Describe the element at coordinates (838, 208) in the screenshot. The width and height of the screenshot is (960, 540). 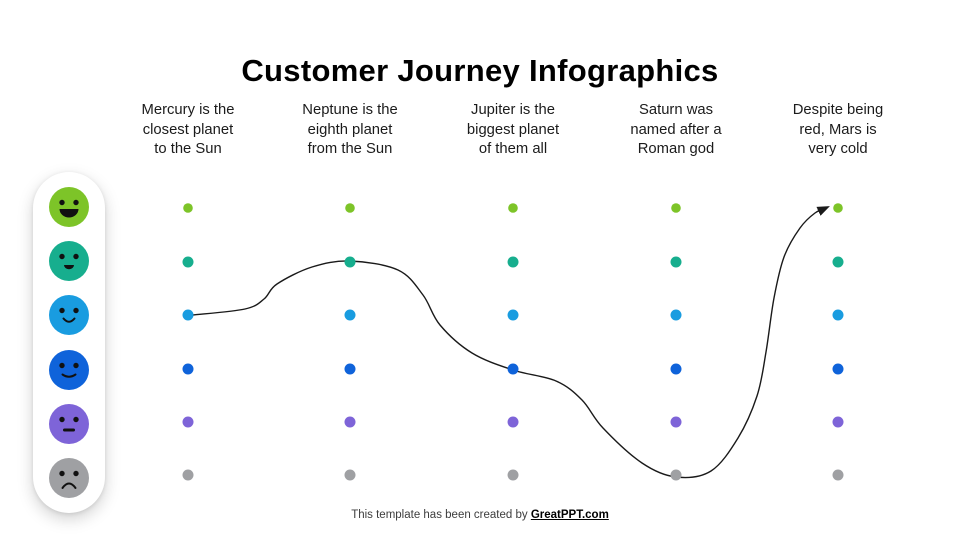
I see `journey-dot-col5-row1` at that location.